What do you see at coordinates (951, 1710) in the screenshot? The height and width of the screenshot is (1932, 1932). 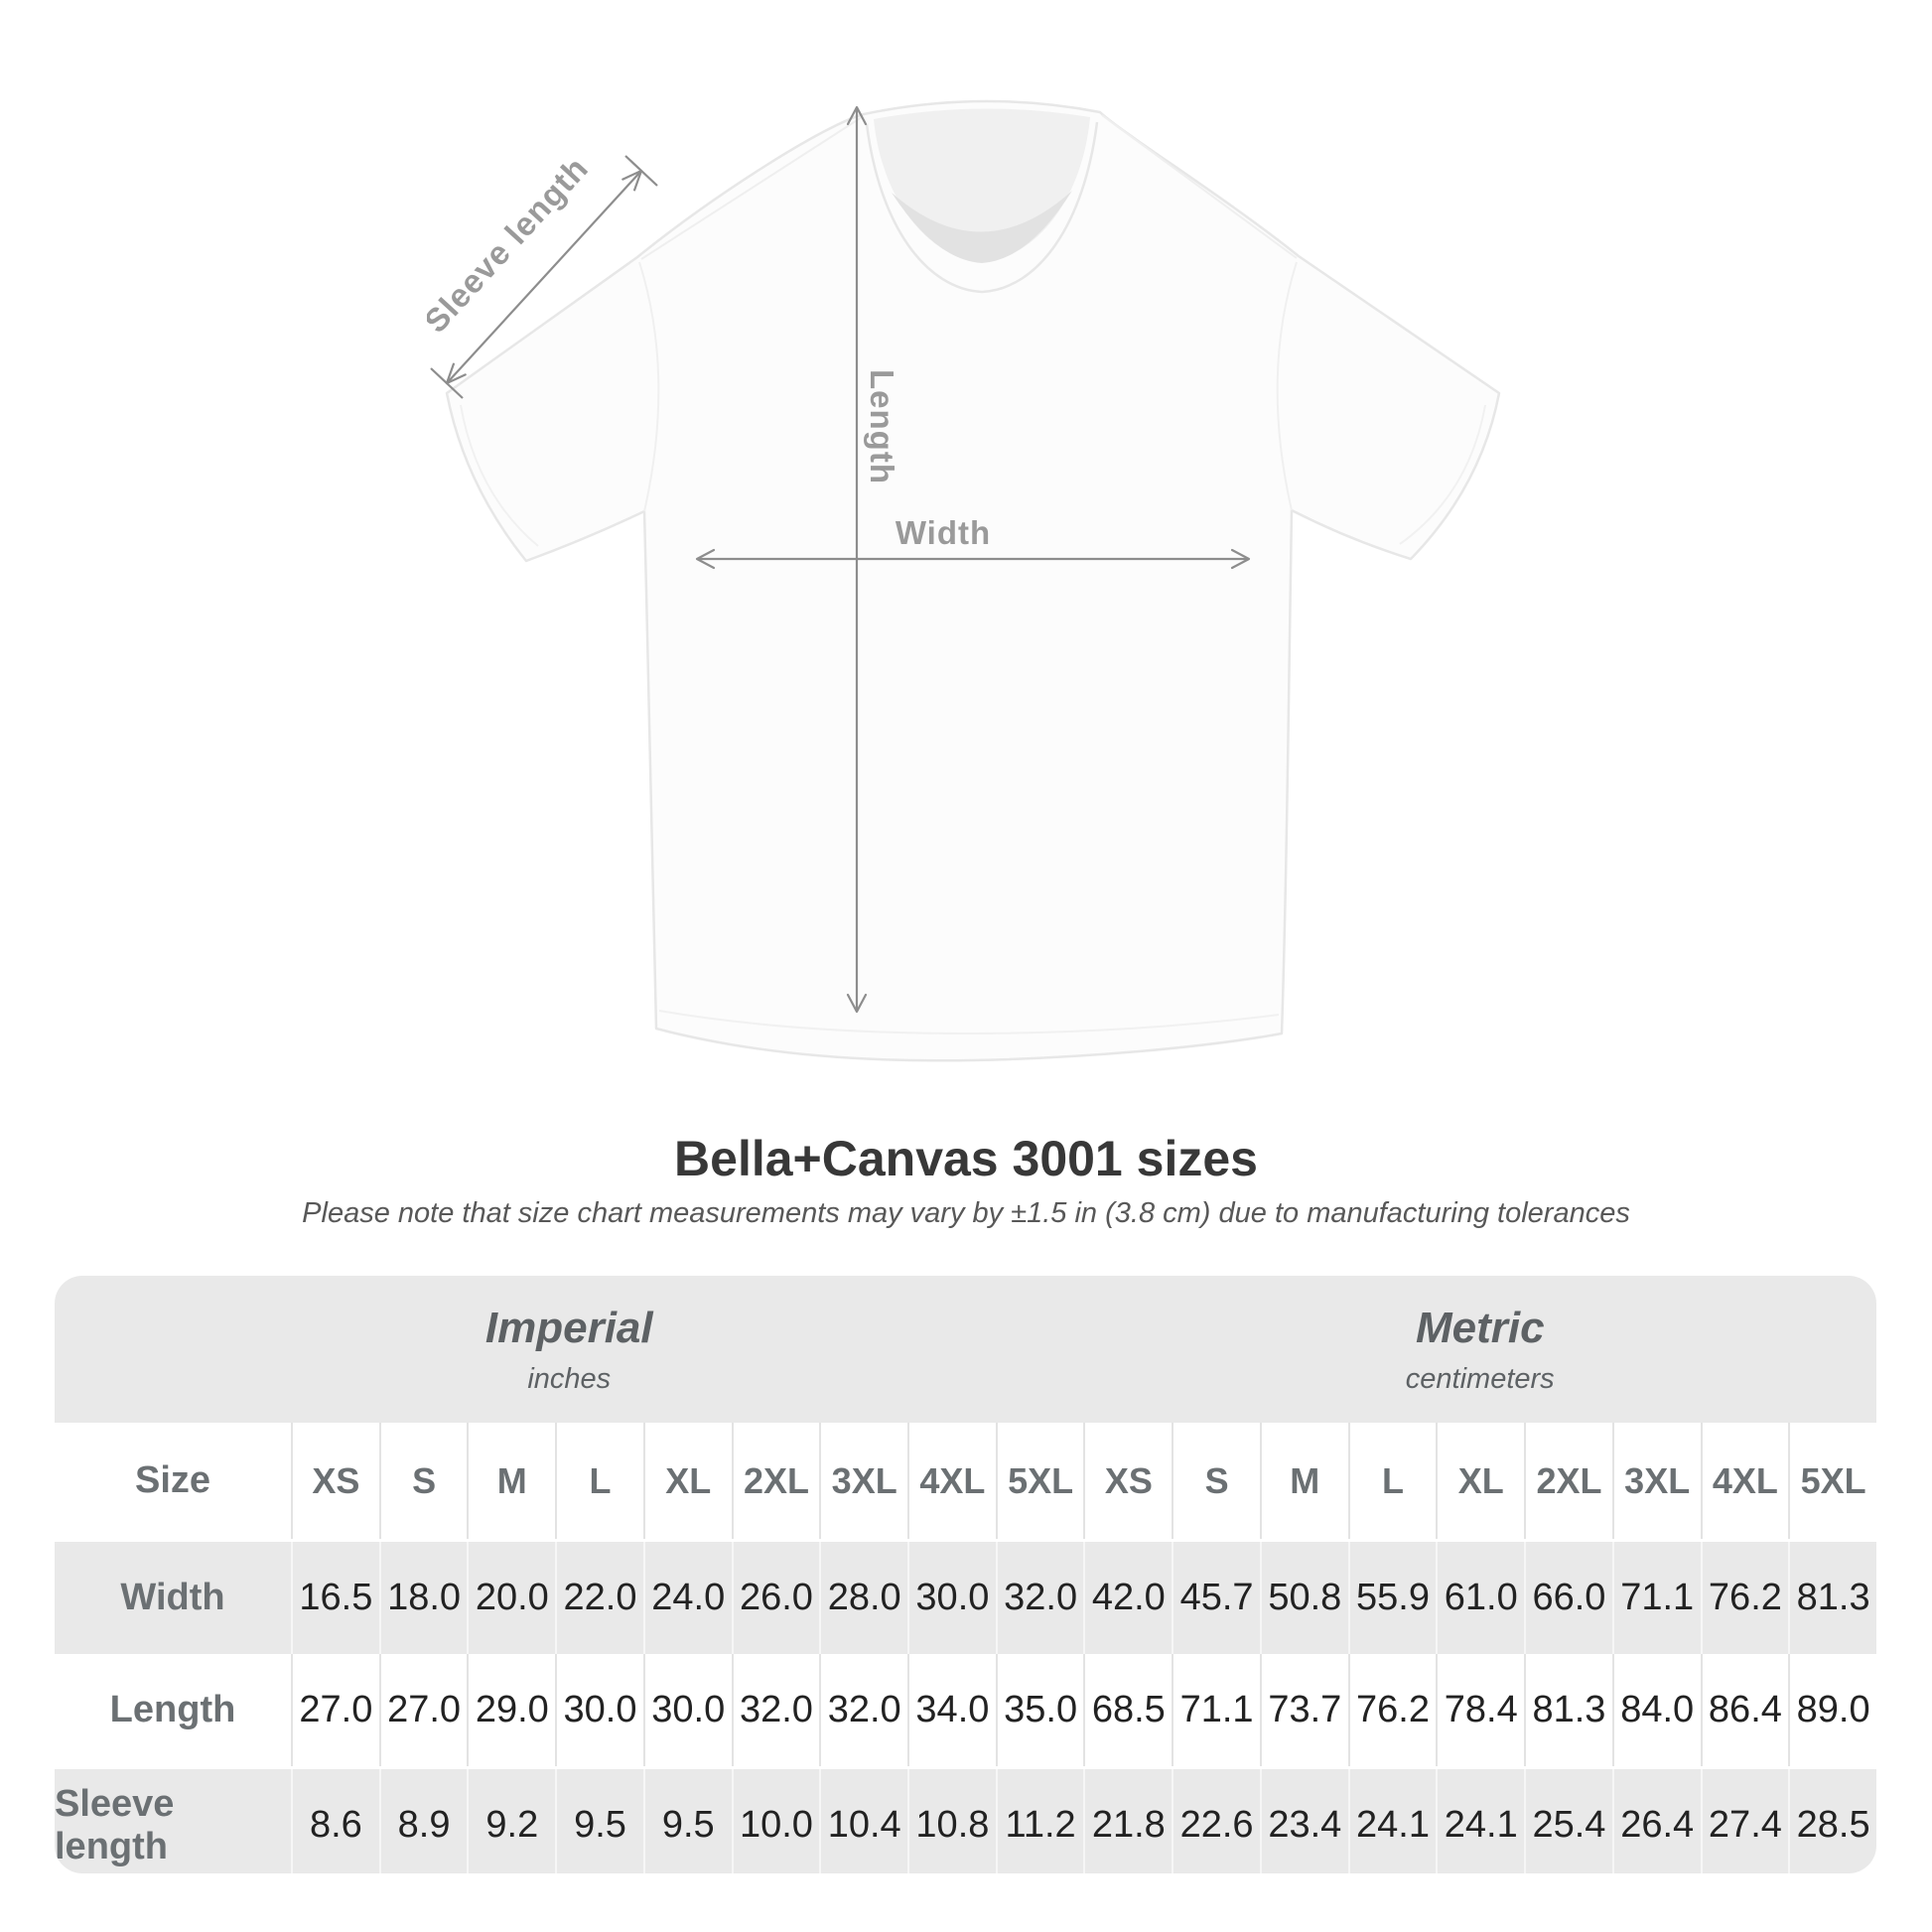 I see `value-cell: 34.0` at bounding box center [951, 1710].